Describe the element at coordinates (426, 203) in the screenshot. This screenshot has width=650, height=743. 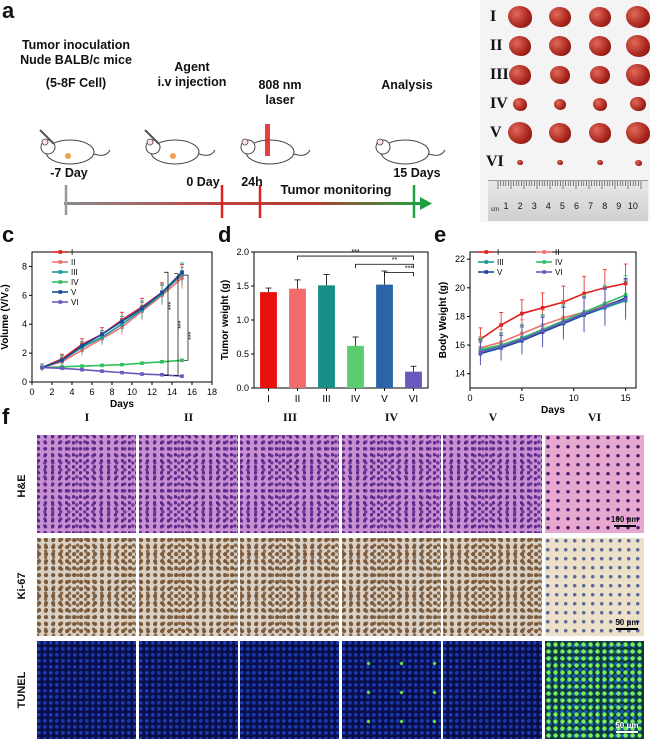
I see `timeline-arrowhead` at that location.